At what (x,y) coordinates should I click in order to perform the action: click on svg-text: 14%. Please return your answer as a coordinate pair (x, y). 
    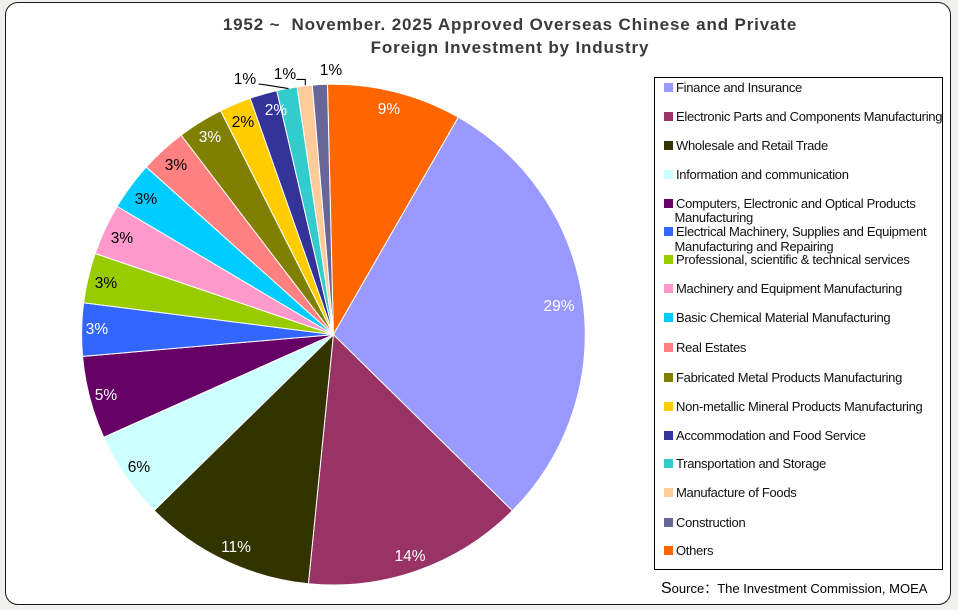
    Looking at the image, I should click on (409, 556).